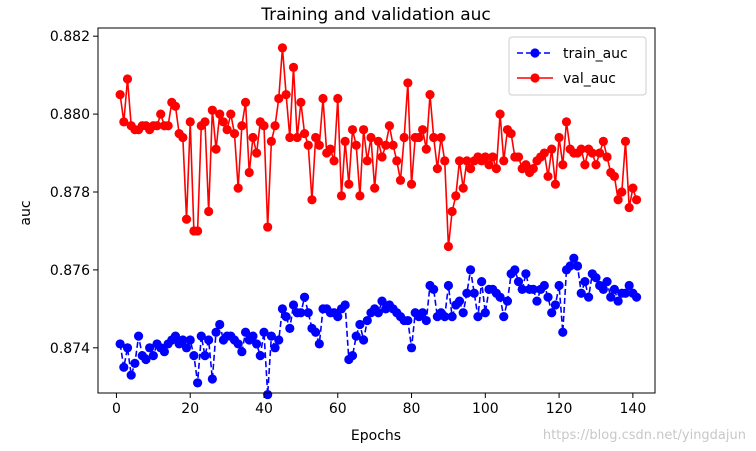 Image resolution: width=756 pixels, height=451 pixels. I want to click on y-tick-label: 0.878, so click(70, 193).